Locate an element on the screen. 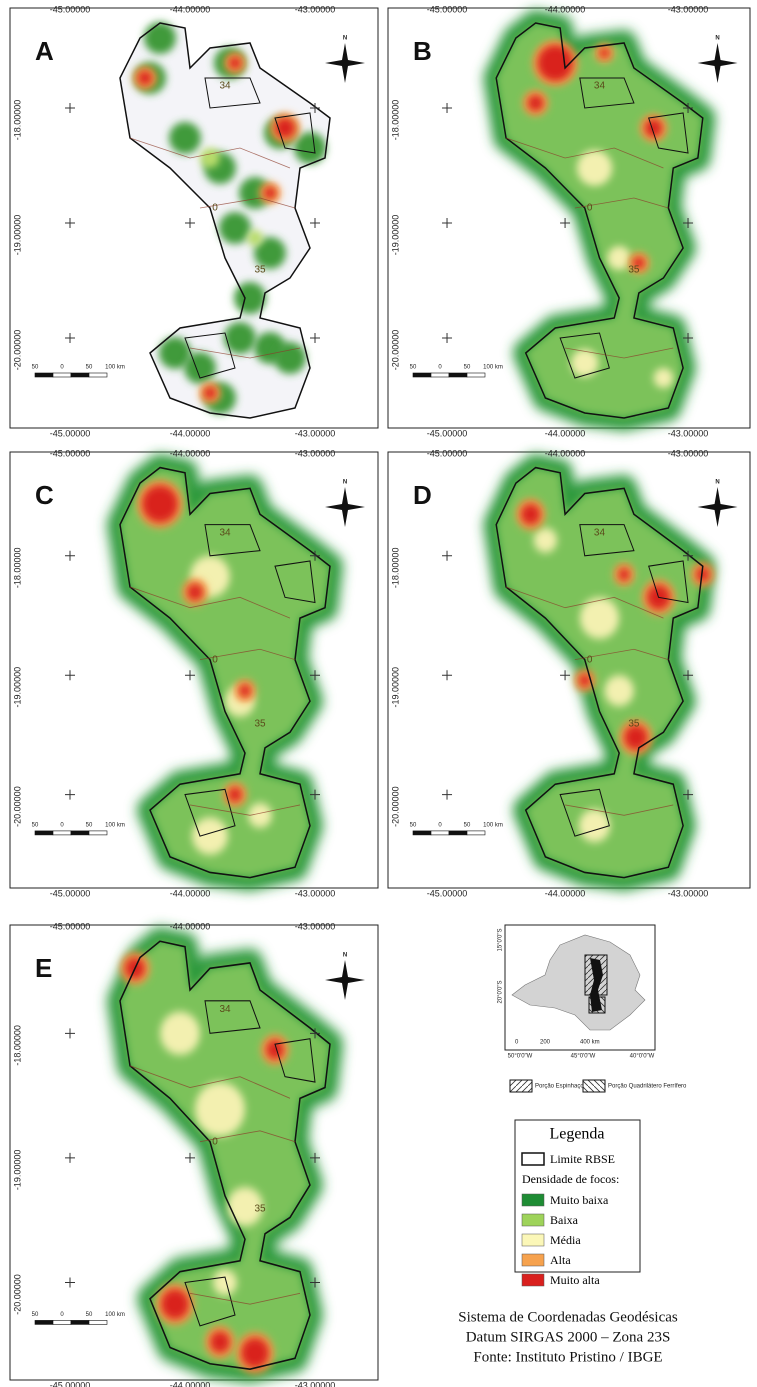 The width and height of the screenshot is (757, 1387). zone-label: 0 is located at coordinates (590, 208).